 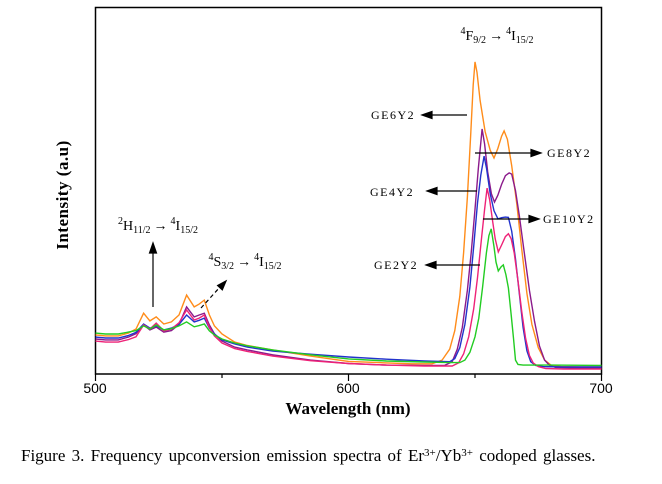 I want to click on series-label-ge8y2: GE8Y2, so click(x=569, y=153).